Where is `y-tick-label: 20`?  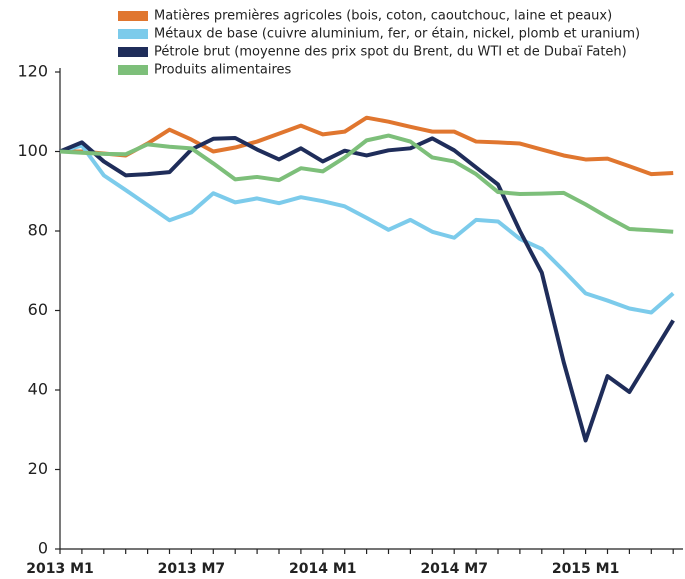 y-tick-label: 20 is located at coordinates (38, 468).